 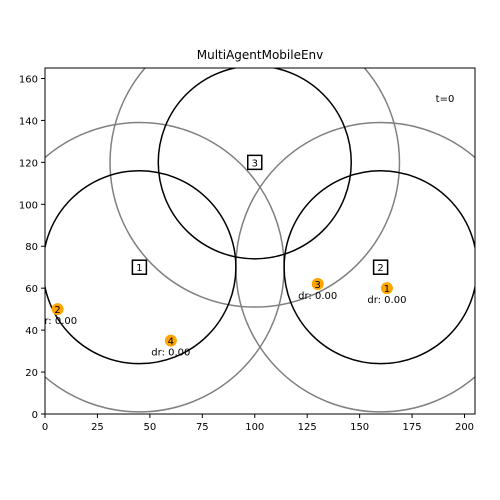 I want to click on y-tick-label: 140, so click(x=28, y=121).